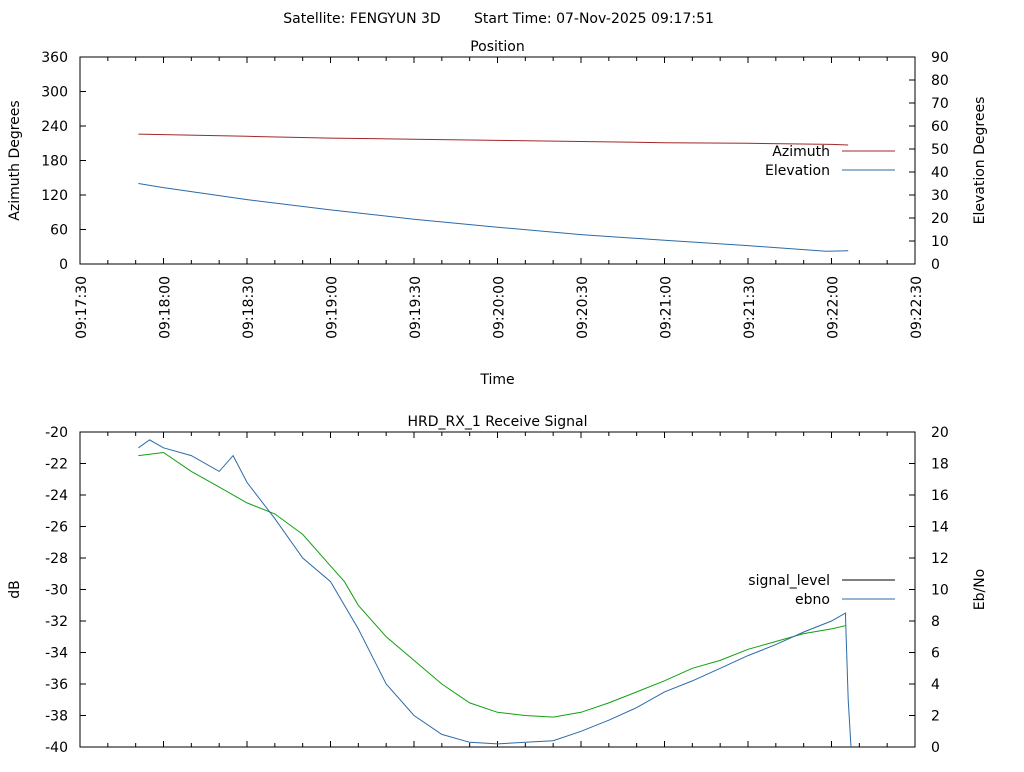 This screenshot has height=772, width=1024. What do you see at coordinates (583, 307) in the screenshot?
I see `x-tick-label-09-20-30: 09:20:30` at bounding box center [583, 307].